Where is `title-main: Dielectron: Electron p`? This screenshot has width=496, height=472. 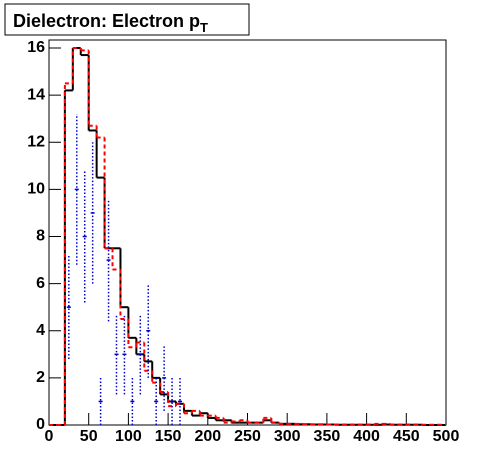 title-main: Dielectron: Electron p is located at coordinates (106, 21).